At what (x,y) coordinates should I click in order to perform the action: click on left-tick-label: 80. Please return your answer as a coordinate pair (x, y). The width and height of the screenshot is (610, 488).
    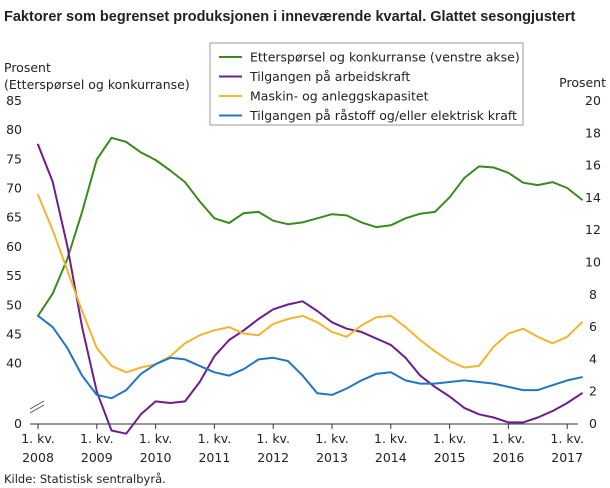
    Looking at the image, I should click on (14, 129).